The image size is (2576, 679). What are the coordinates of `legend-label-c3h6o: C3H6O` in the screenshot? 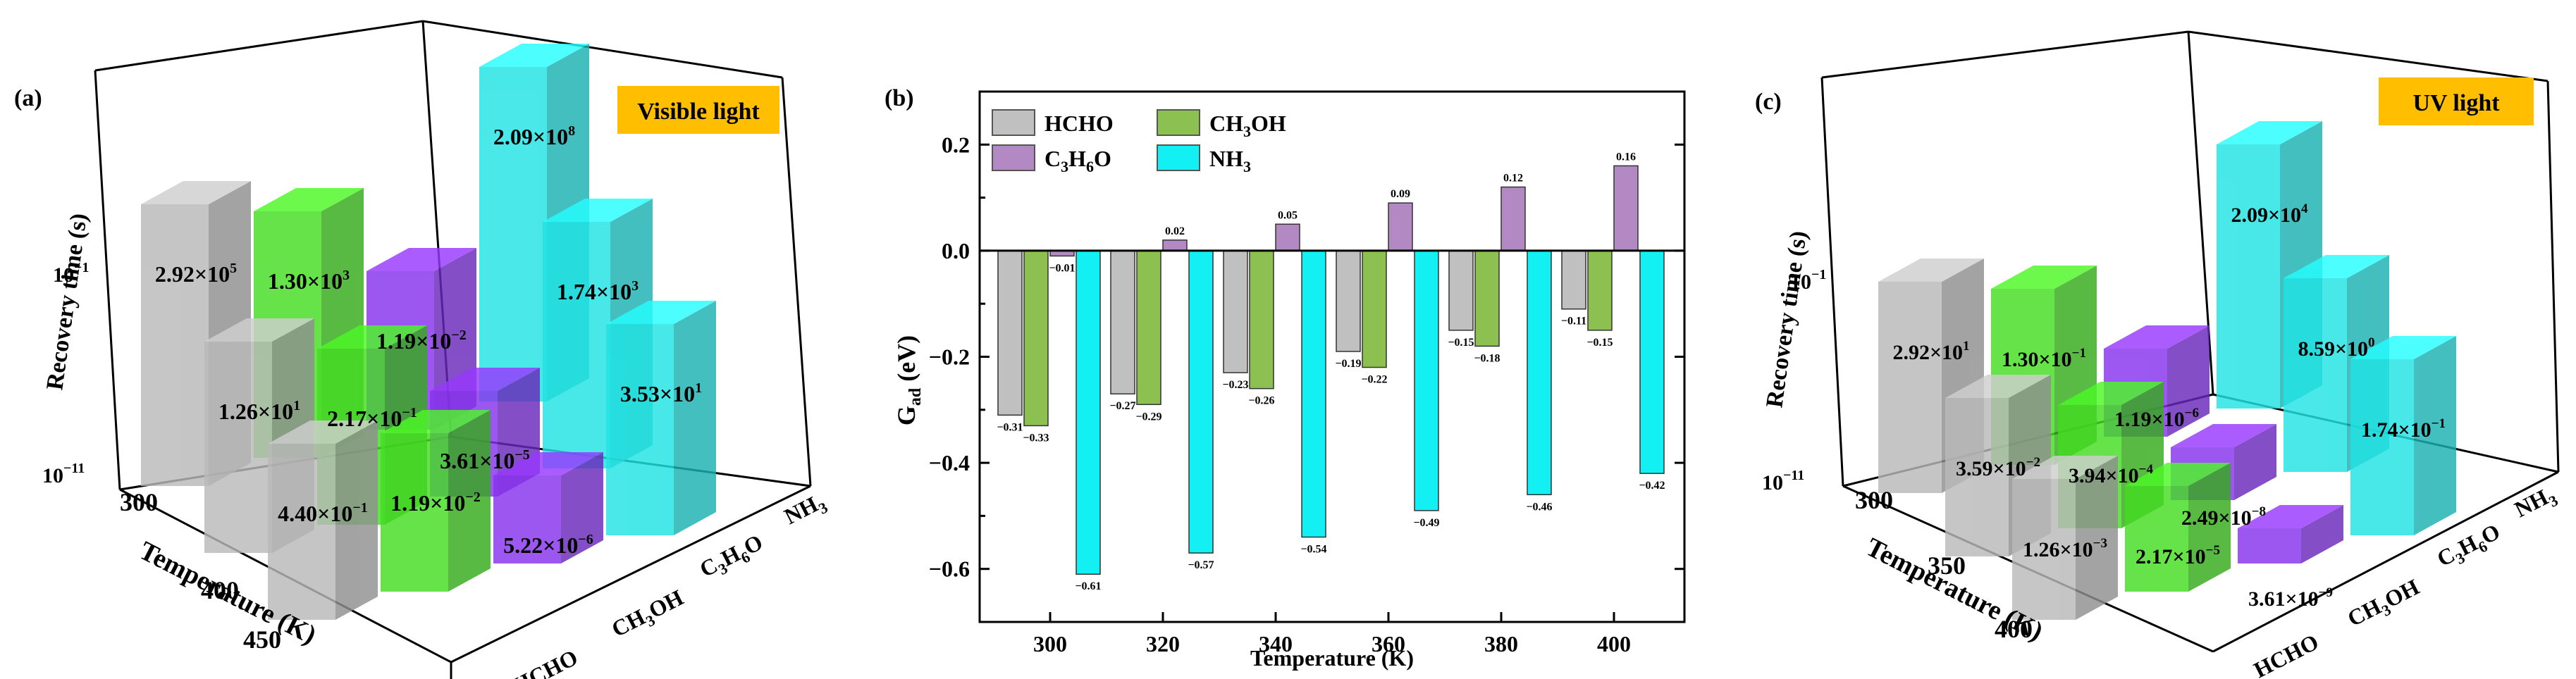 It's located at (1077, 161).